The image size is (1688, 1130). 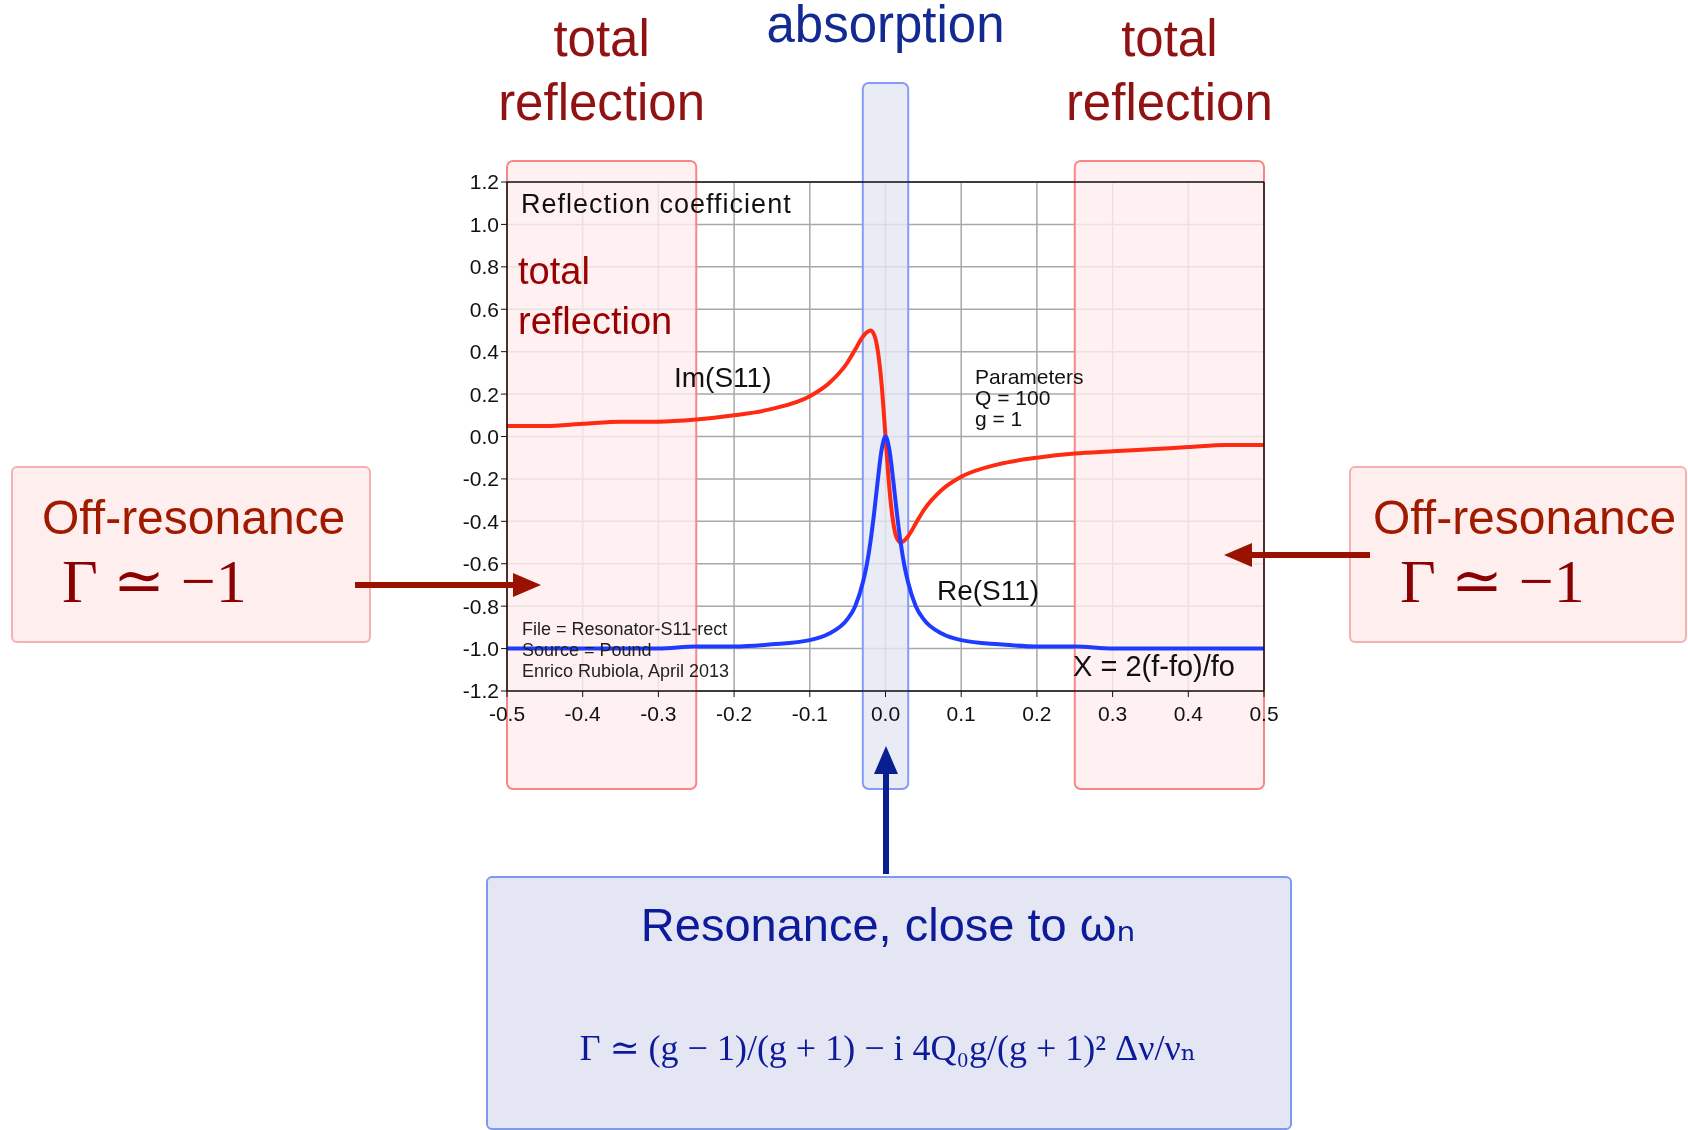 I want to click on x-tick-label: -0.4, so click(x=583, y=713).